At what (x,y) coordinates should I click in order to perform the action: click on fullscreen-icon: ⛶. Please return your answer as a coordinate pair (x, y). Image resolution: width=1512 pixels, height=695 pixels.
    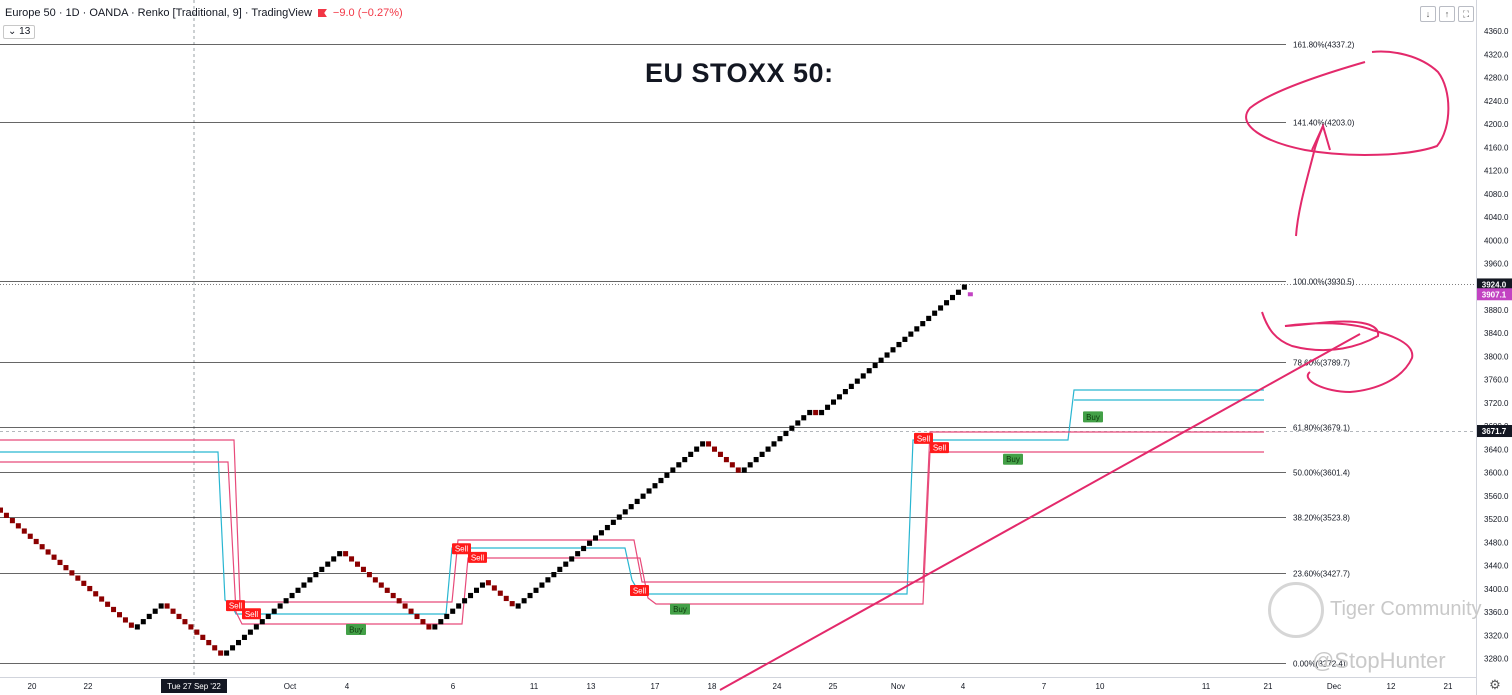
    Looking at the image, I should click on (1466, 14).